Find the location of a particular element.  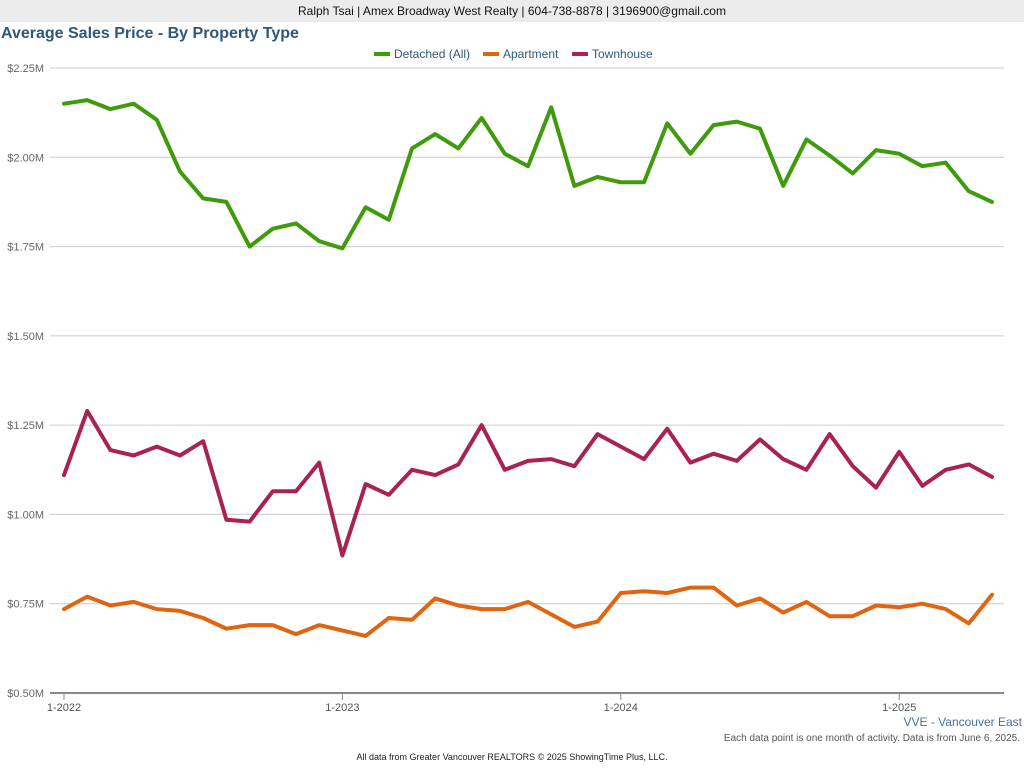

x-axis-ticks: 1-2022 1-2023 1-2024 1-2025 is located at coordinates (481, 703).